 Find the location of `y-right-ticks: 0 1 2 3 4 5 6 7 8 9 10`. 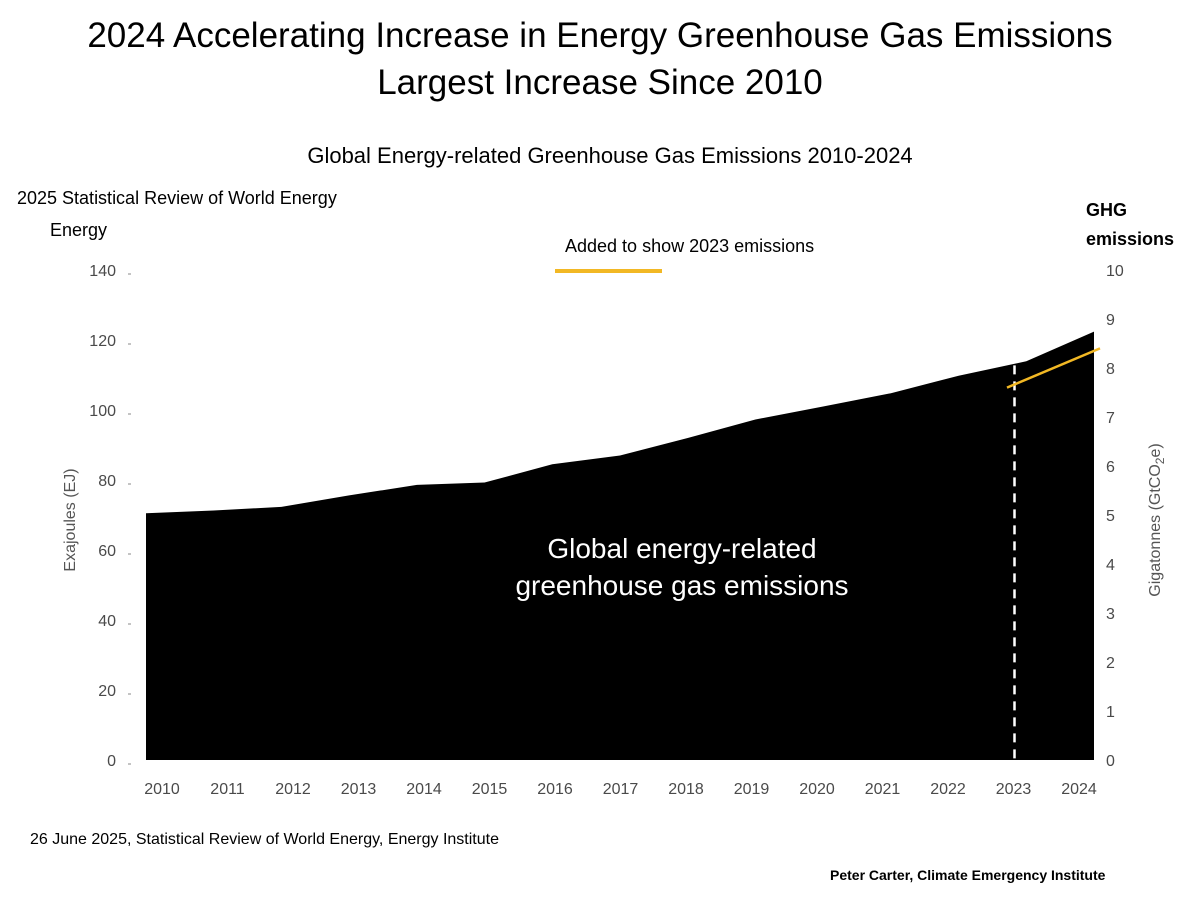

y-right-ticks: 0 1 2 3 4 5 6 7 8 9 10 is located at coordinates (1115, 516).